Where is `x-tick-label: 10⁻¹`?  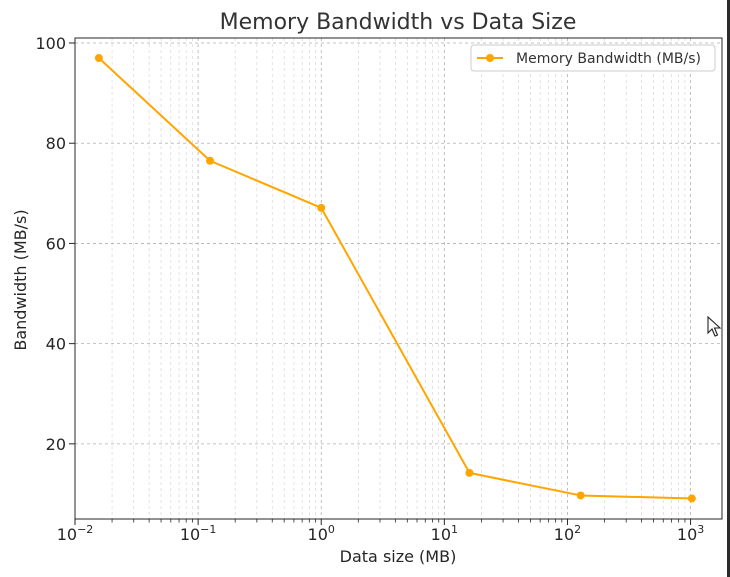 x-tick-label: 10⁻¹ is located at coordinates (198, 533).